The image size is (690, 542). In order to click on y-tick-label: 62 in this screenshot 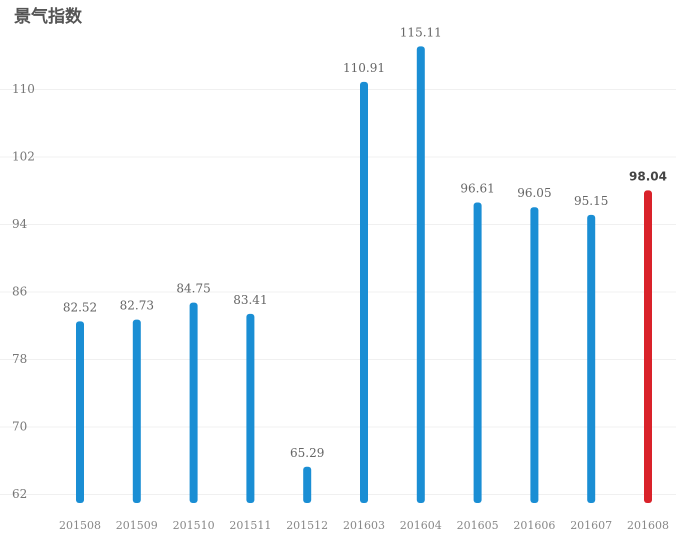, I will do `click(19, 494)`.